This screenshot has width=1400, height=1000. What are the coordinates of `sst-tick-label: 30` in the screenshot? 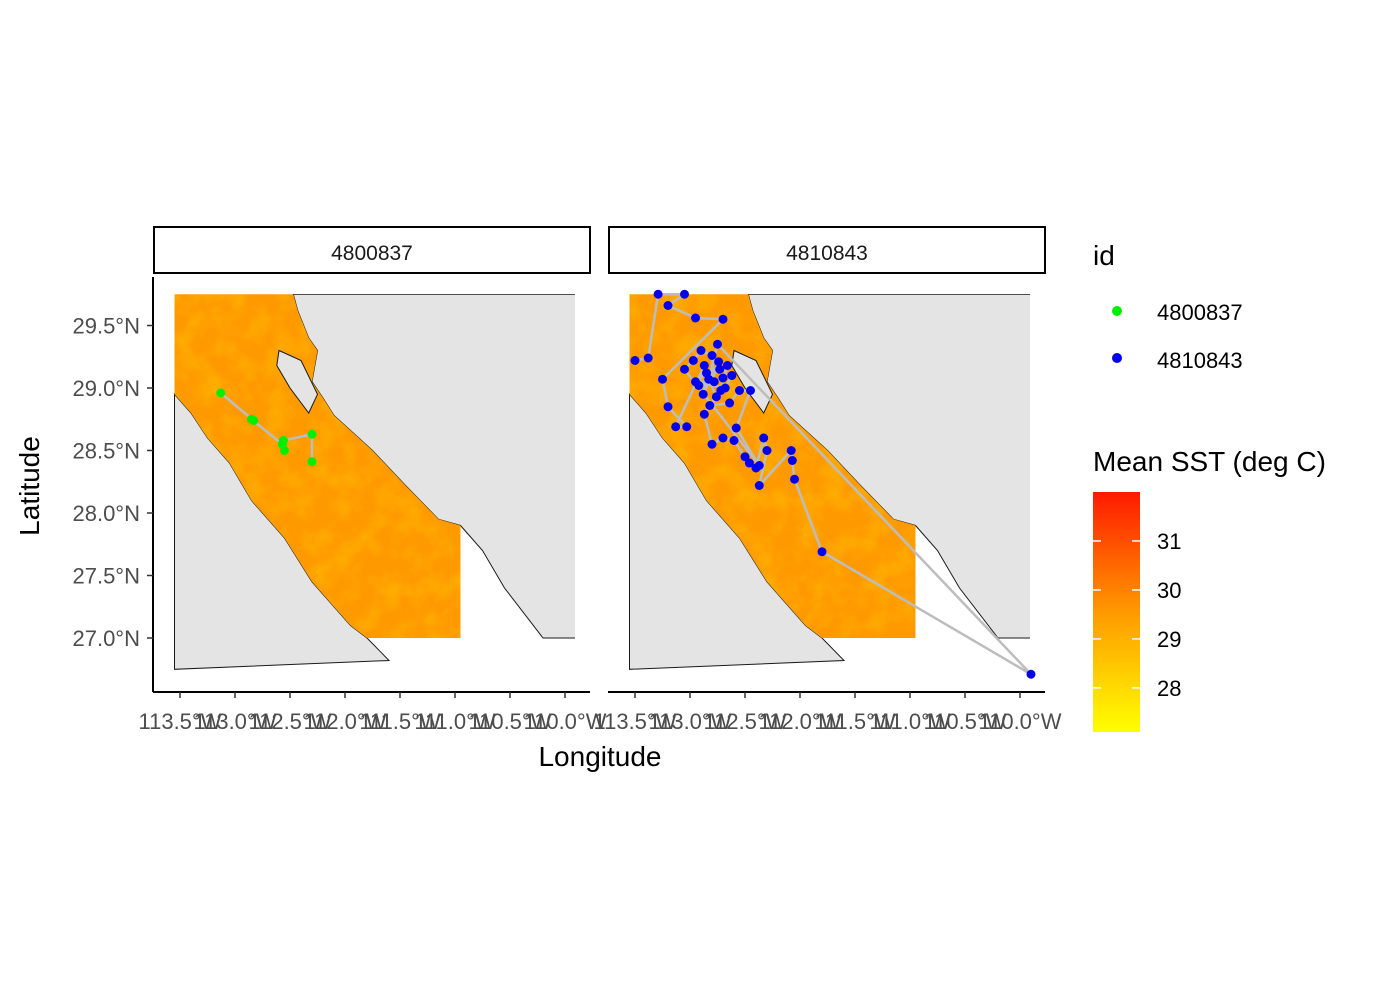 It's located at (1169, 590).